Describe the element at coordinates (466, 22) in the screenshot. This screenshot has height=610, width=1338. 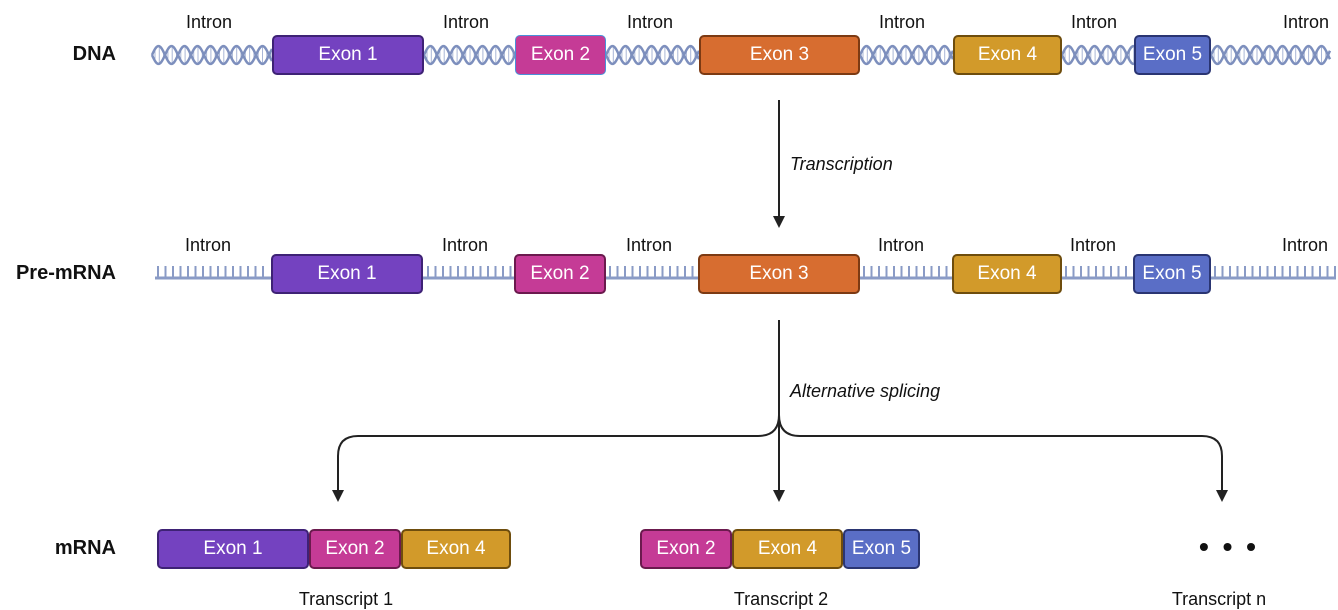
I see `dna-intron-2: Intron` at that location.